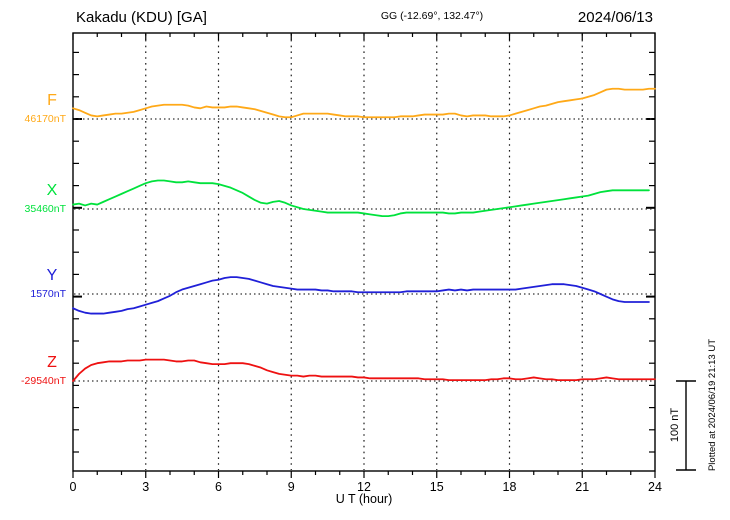  What do you see at coordinates (145, 487) in the screenshot?
I see `xtick-label-3: 3` at bounding box center [145, 487].